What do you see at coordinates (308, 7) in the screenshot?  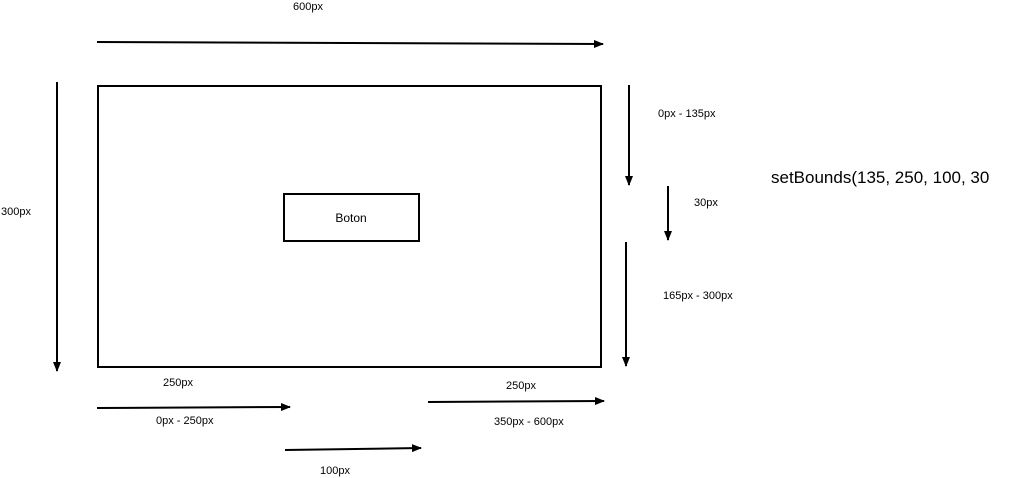 I see `top-width-label: 600px` at bounding box center [308, 7].